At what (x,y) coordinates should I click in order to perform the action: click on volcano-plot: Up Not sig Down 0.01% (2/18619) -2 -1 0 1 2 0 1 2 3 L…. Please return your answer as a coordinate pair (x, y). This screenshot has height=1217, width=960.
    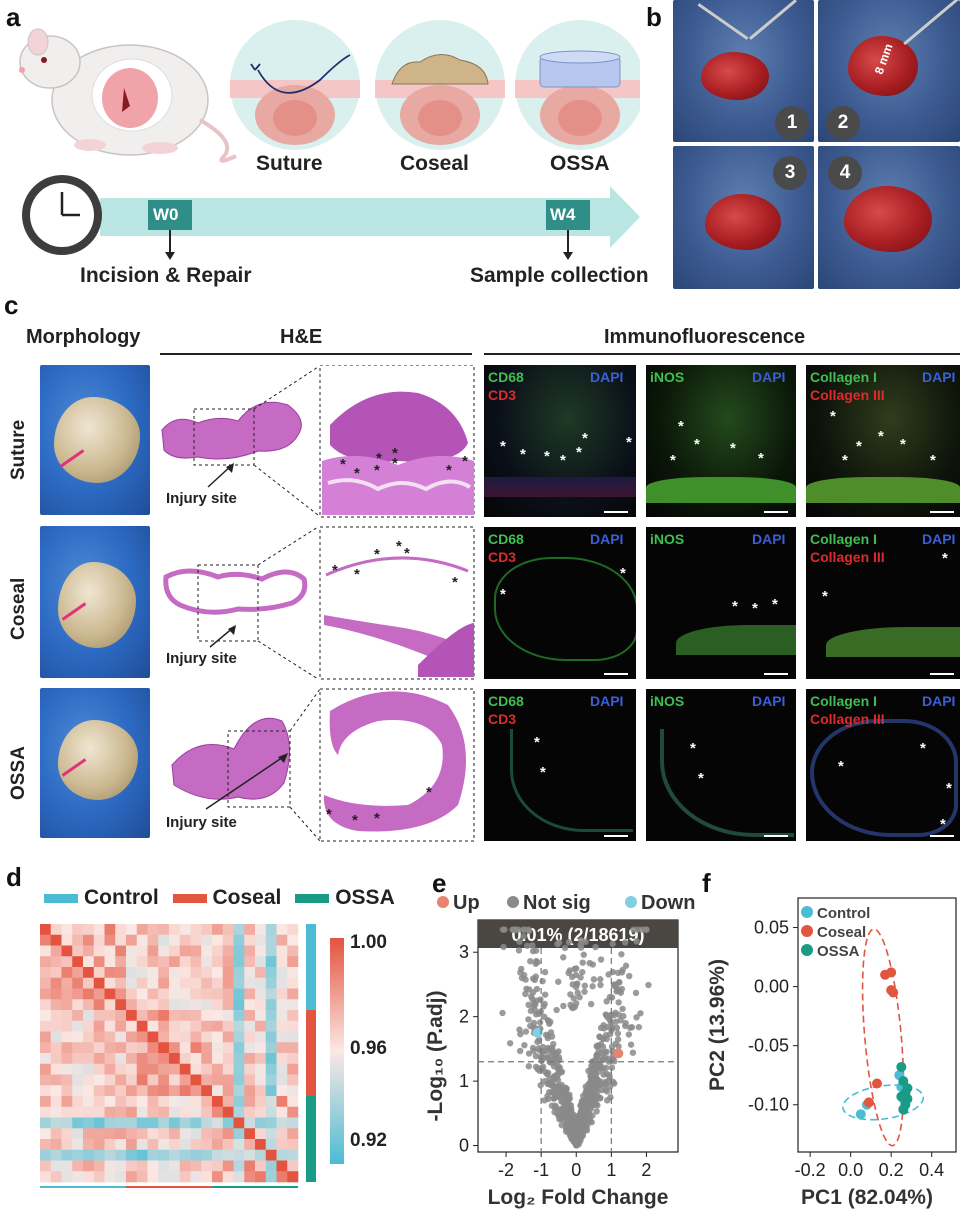
    Looking at the image, I should click on (559, 1050).